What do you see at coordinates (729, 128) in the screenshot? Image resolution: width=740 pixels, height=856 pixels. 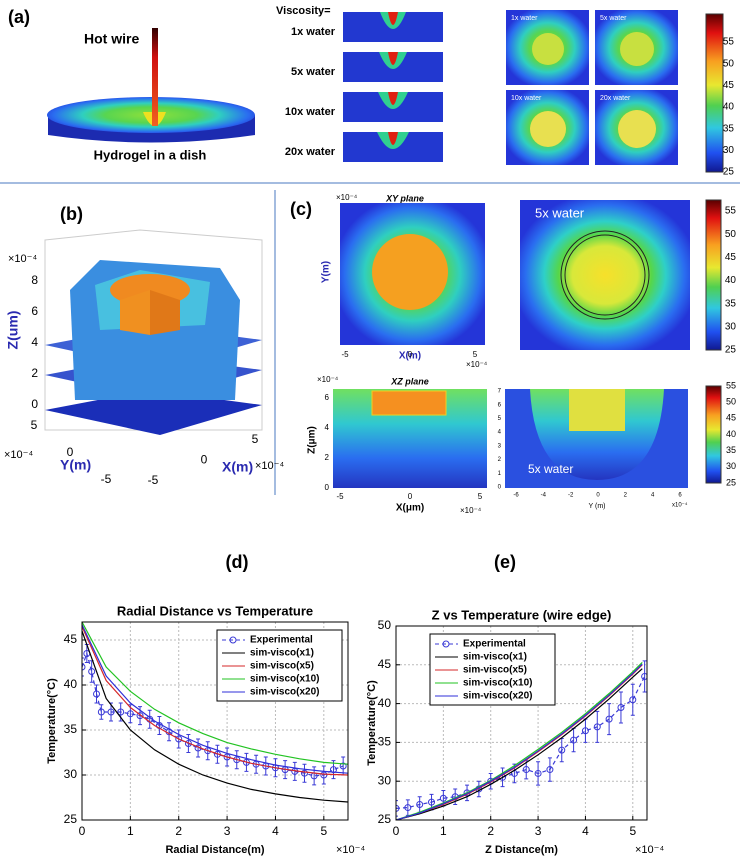 I see `tick-label: 35` at bounding box center [729, 128].